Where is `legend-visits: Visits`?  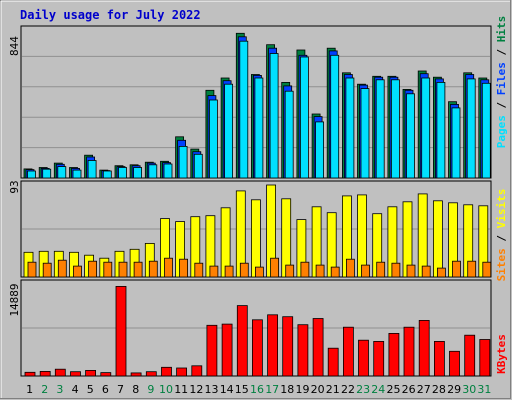
legend-visits: Visits is located at coordinates (501, 209).